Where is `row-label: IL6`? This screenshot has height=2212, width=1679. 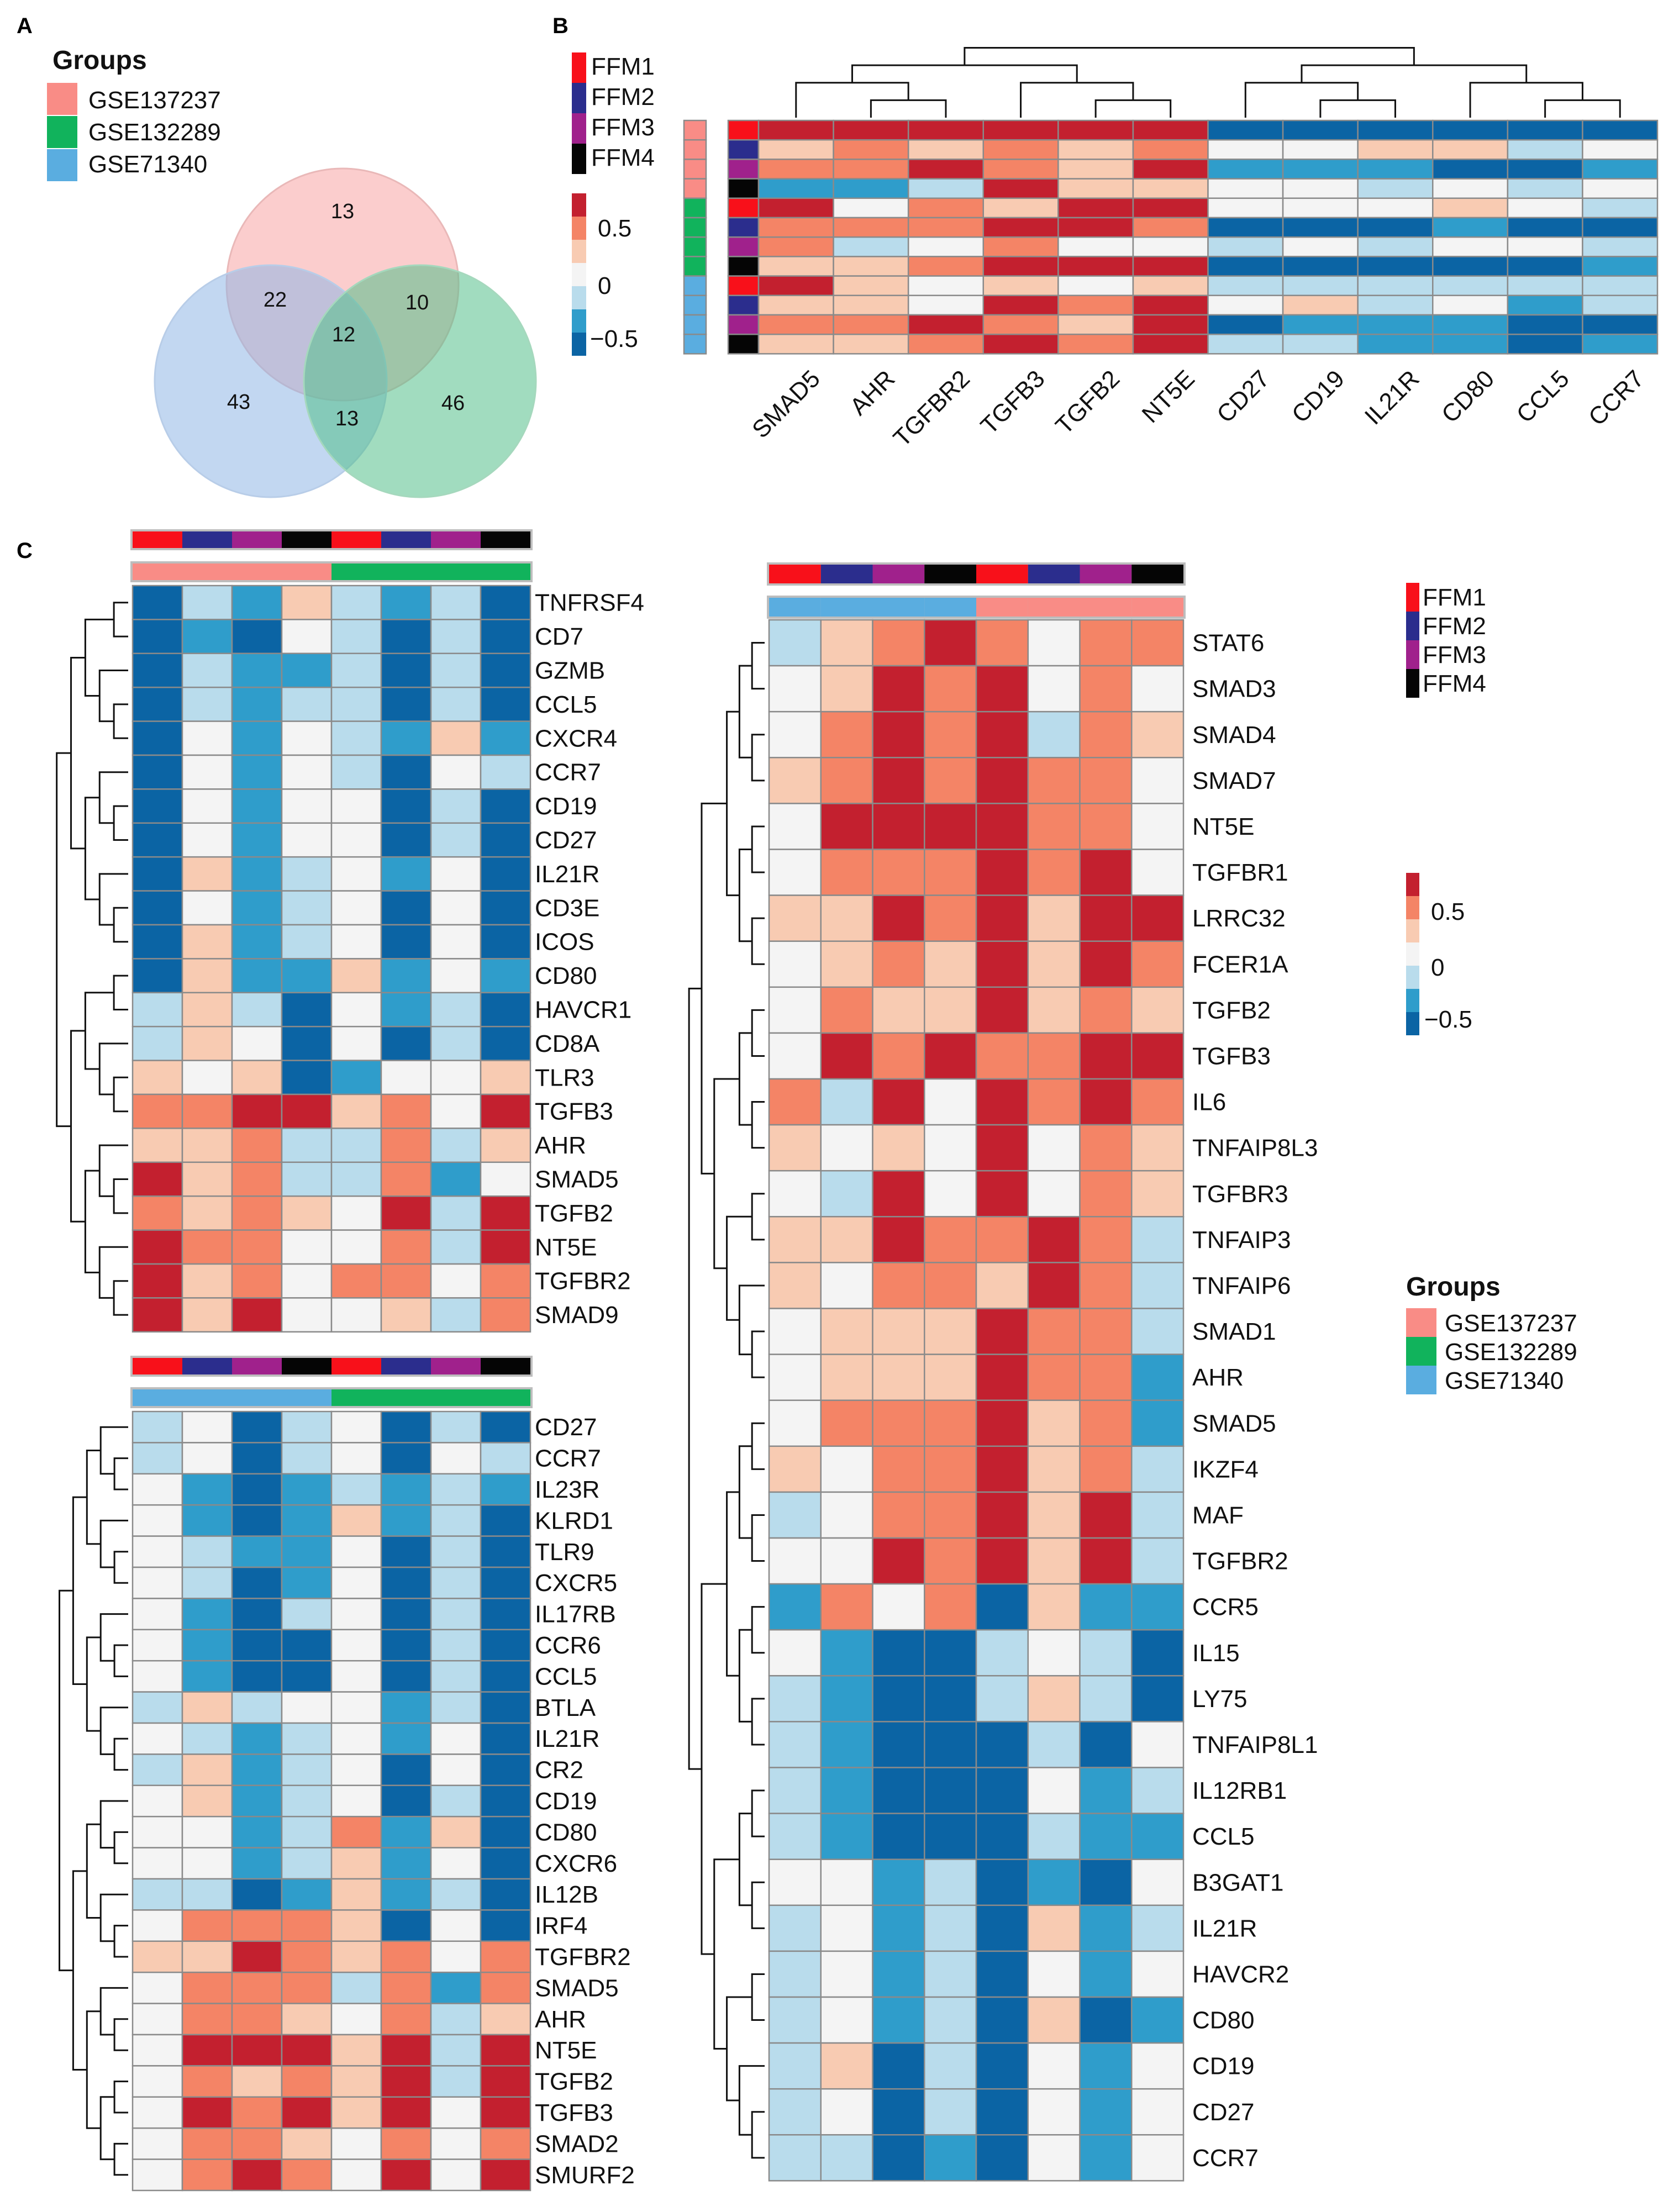 row-label: IL6 is located at coordinates (1209, 1102).